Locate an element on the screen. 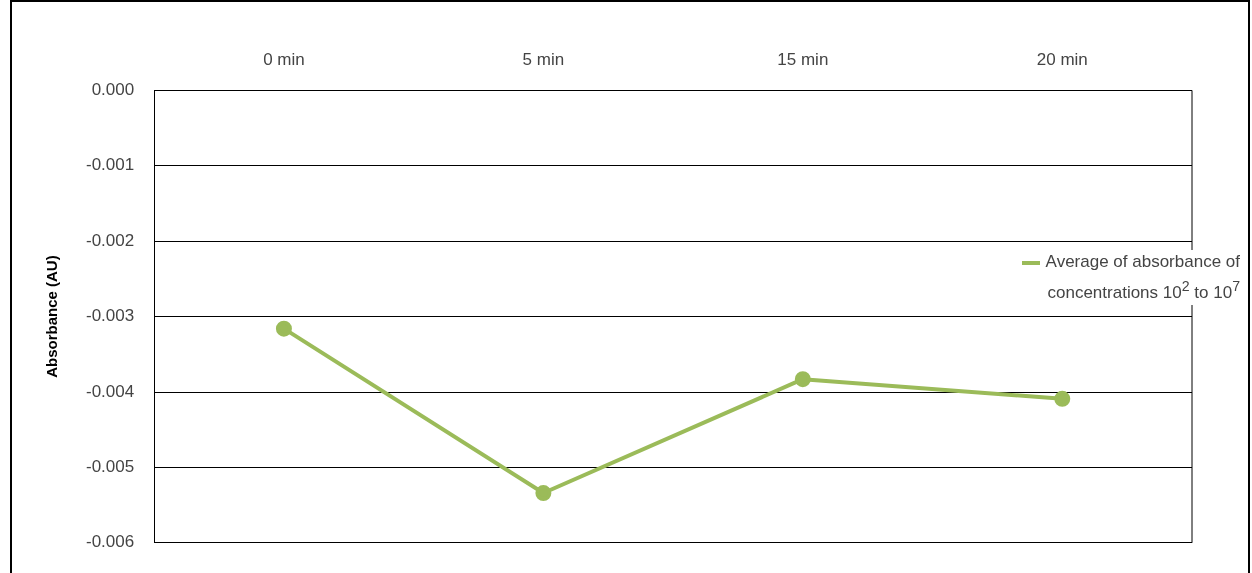 This screenshot has height=573, width=1252. x-tick-label: 5 min is located at coordinates (543, 59).